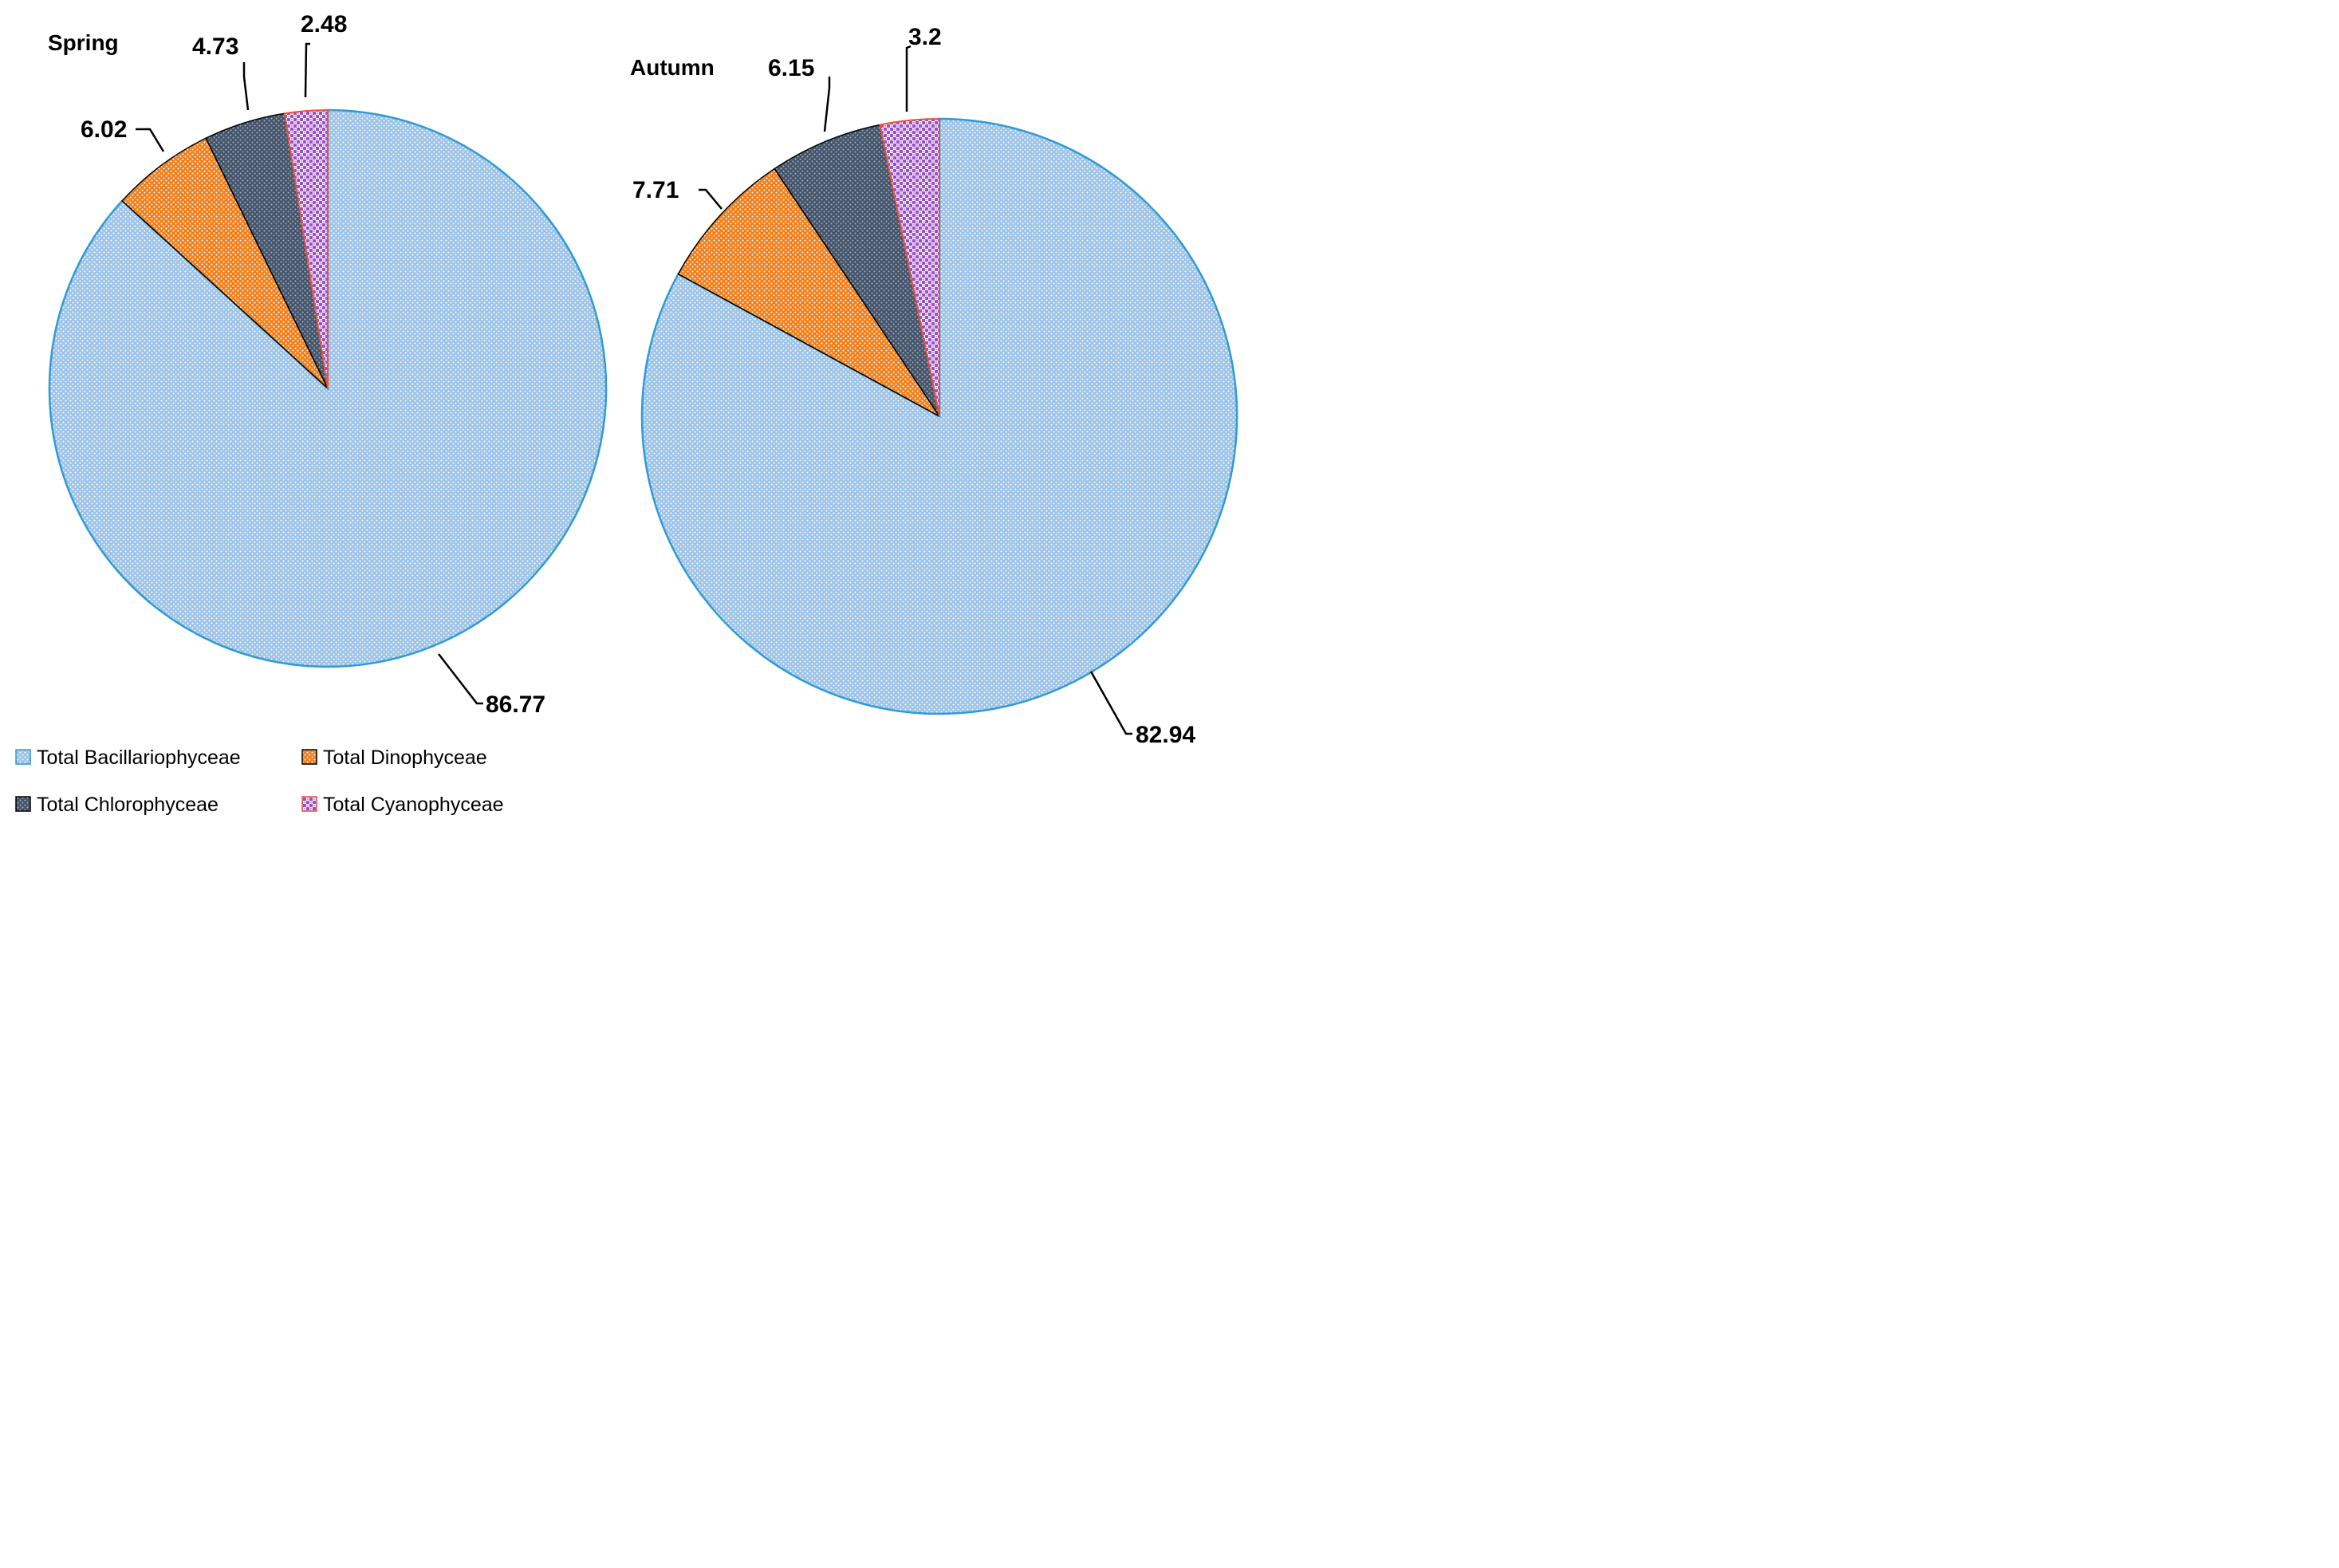 The height and width of the screenshot is (1568, 2339). I want to click on data-label-spring-bacillariophyceae: 86.77, so click(515, 704).